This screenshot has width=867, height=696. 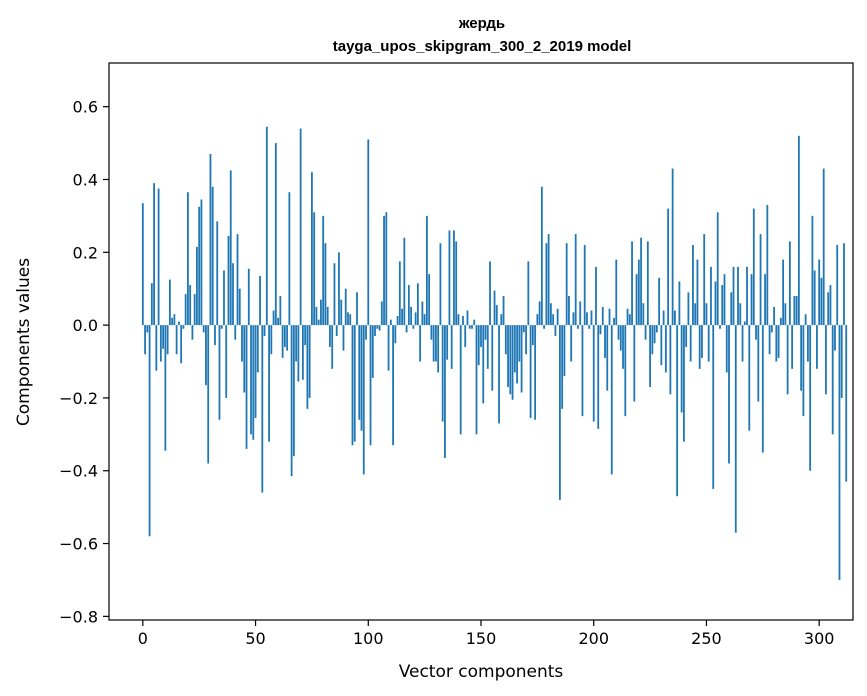 What do you see at coordinates (85, 179) in the screenshot?
I see `y-tick-label-6: 0.4` at bounding box center [85, 179].